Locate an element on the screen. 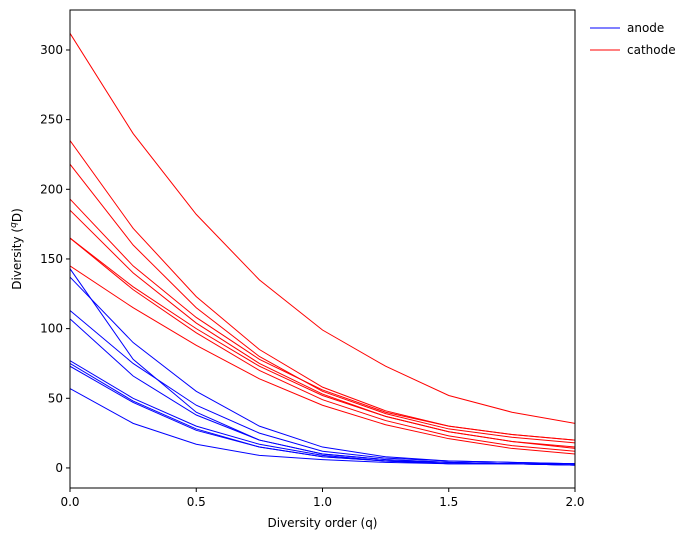  y-tick-label: 50 is located at coordinates (55, 398).